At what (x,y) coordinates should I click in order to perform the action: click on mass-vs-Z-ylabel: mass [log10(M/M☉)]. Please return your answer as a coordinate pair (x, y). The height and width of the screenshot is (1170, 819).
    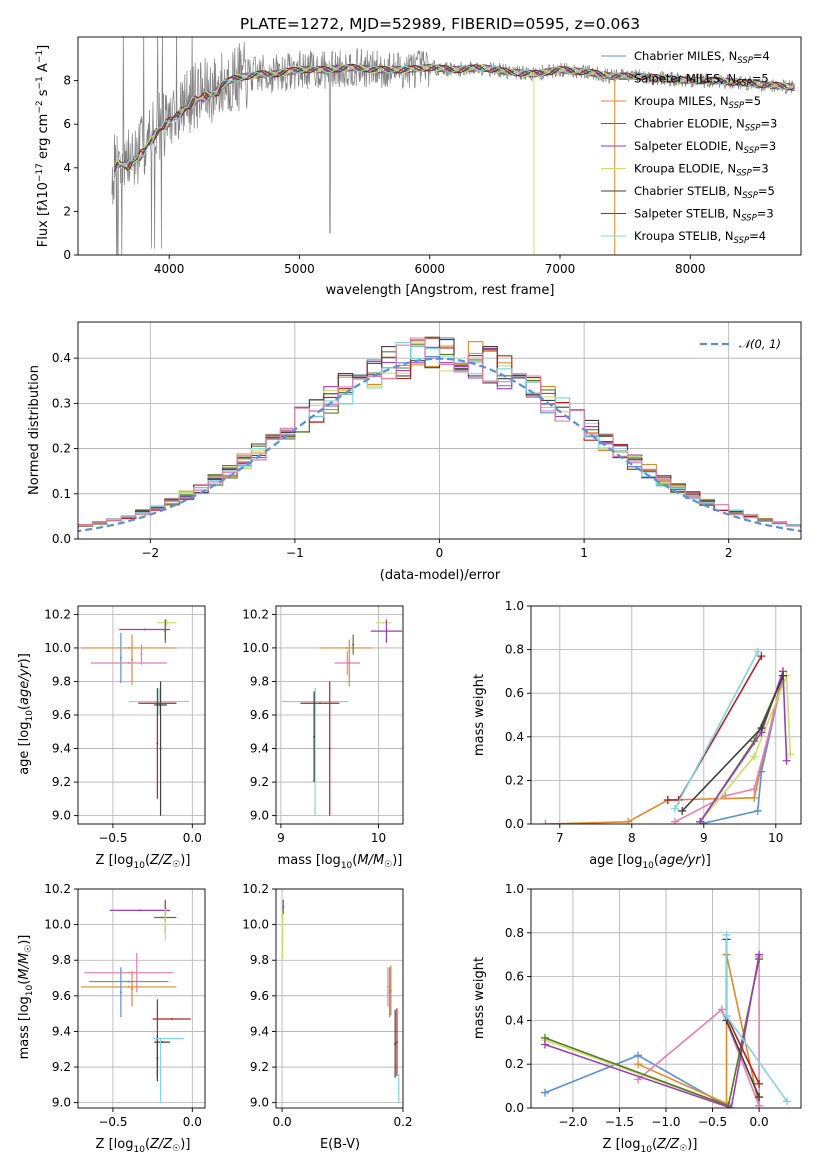
    Looking at the image, I should click on (26, 997).